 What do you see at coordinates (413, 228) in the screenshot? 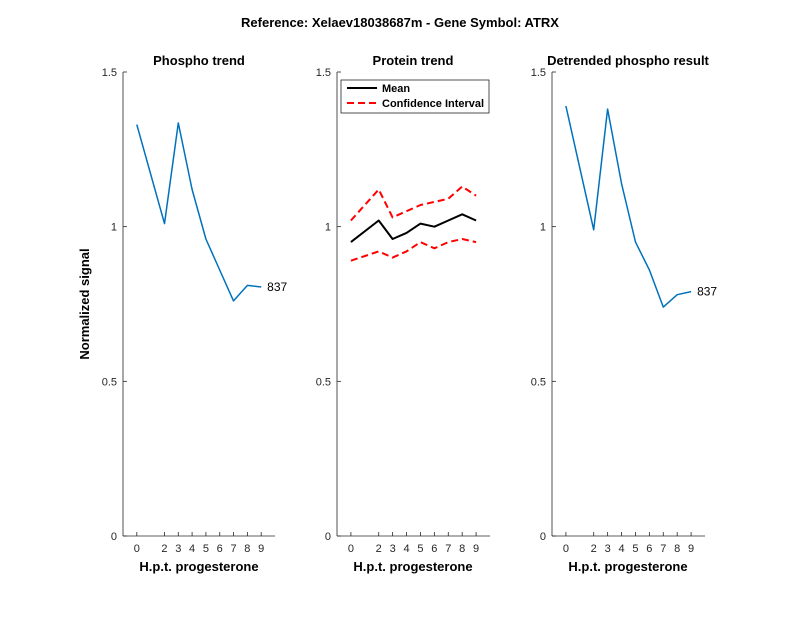
I see `mean-line` at bounding box center [413, 228].